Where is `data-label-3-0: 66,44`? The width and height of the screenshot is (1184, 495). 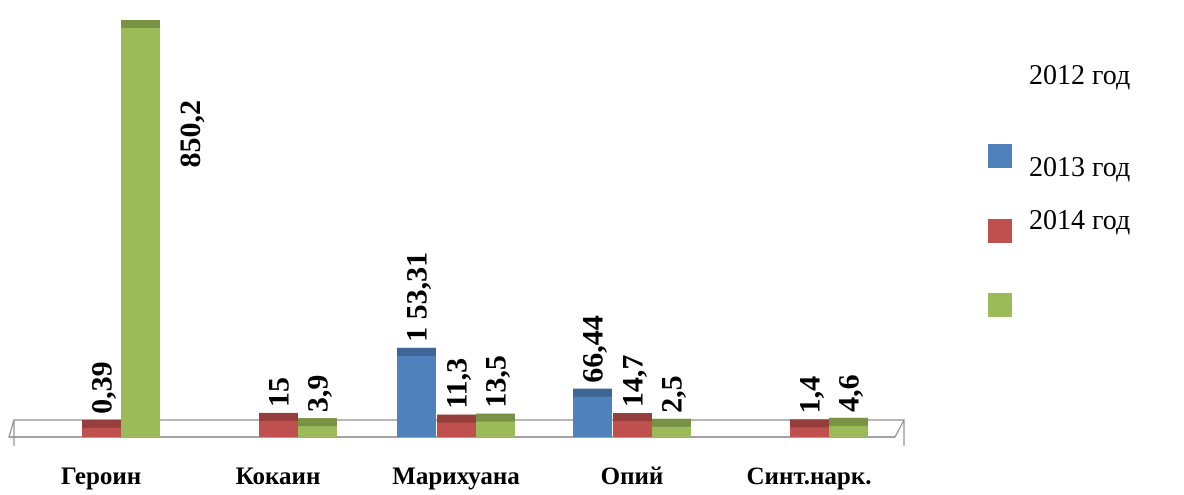
data-label-3-0: 66,44 is located at coordinates (593, 349).